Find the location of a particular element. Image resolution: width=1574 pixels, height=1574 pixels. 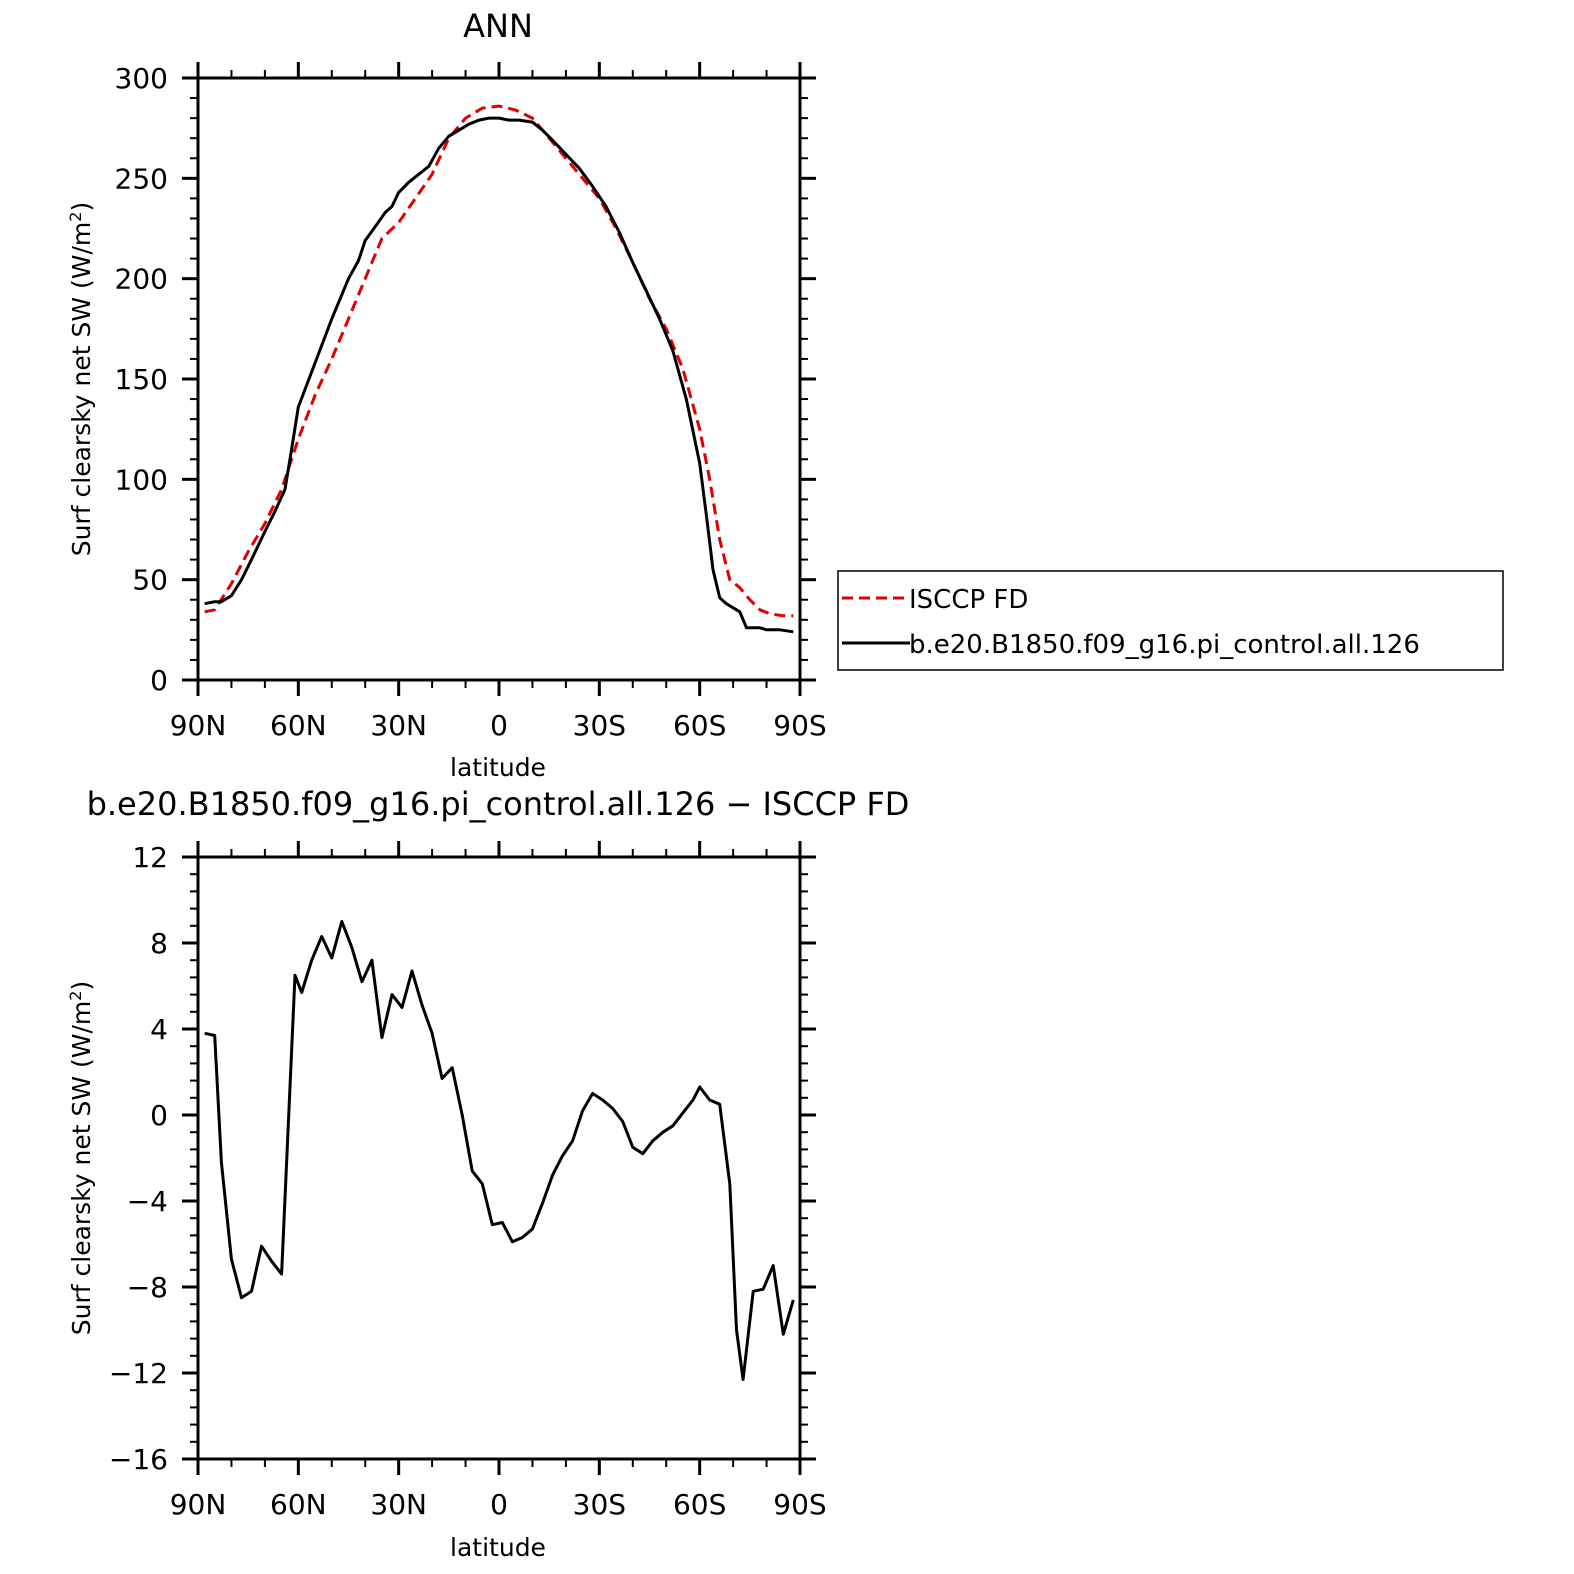

y-tick-label: 12 is located at coordinates (150, 857).